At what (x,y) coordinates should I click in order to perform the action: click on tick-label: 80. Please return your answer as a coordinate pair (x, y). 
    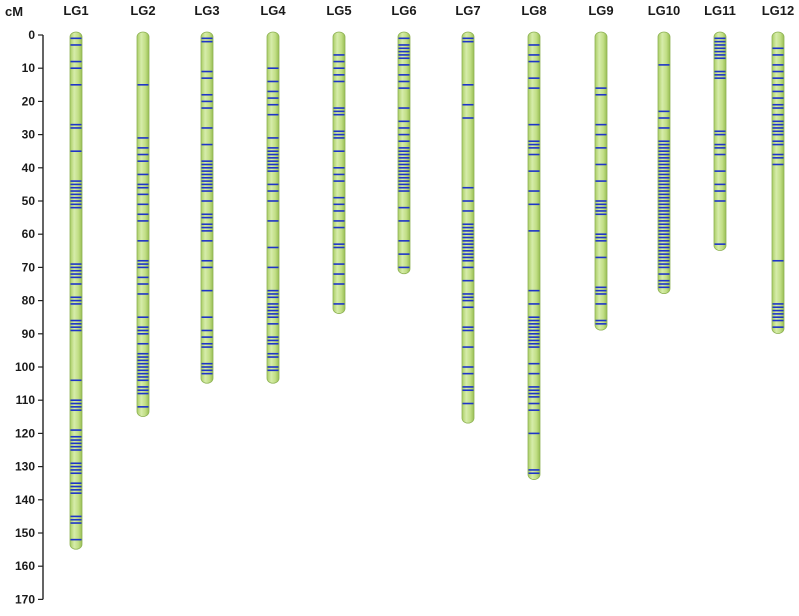
    Looking at the image, I should click on (29, 301).